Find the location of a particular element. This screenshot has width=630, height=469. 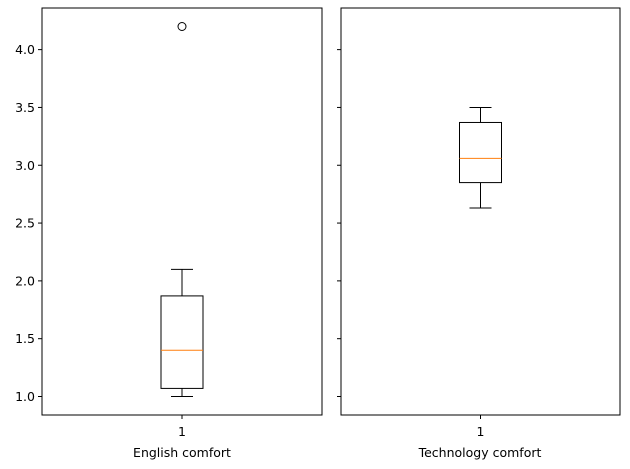

outlier-point is located at coordinates (182, 26).